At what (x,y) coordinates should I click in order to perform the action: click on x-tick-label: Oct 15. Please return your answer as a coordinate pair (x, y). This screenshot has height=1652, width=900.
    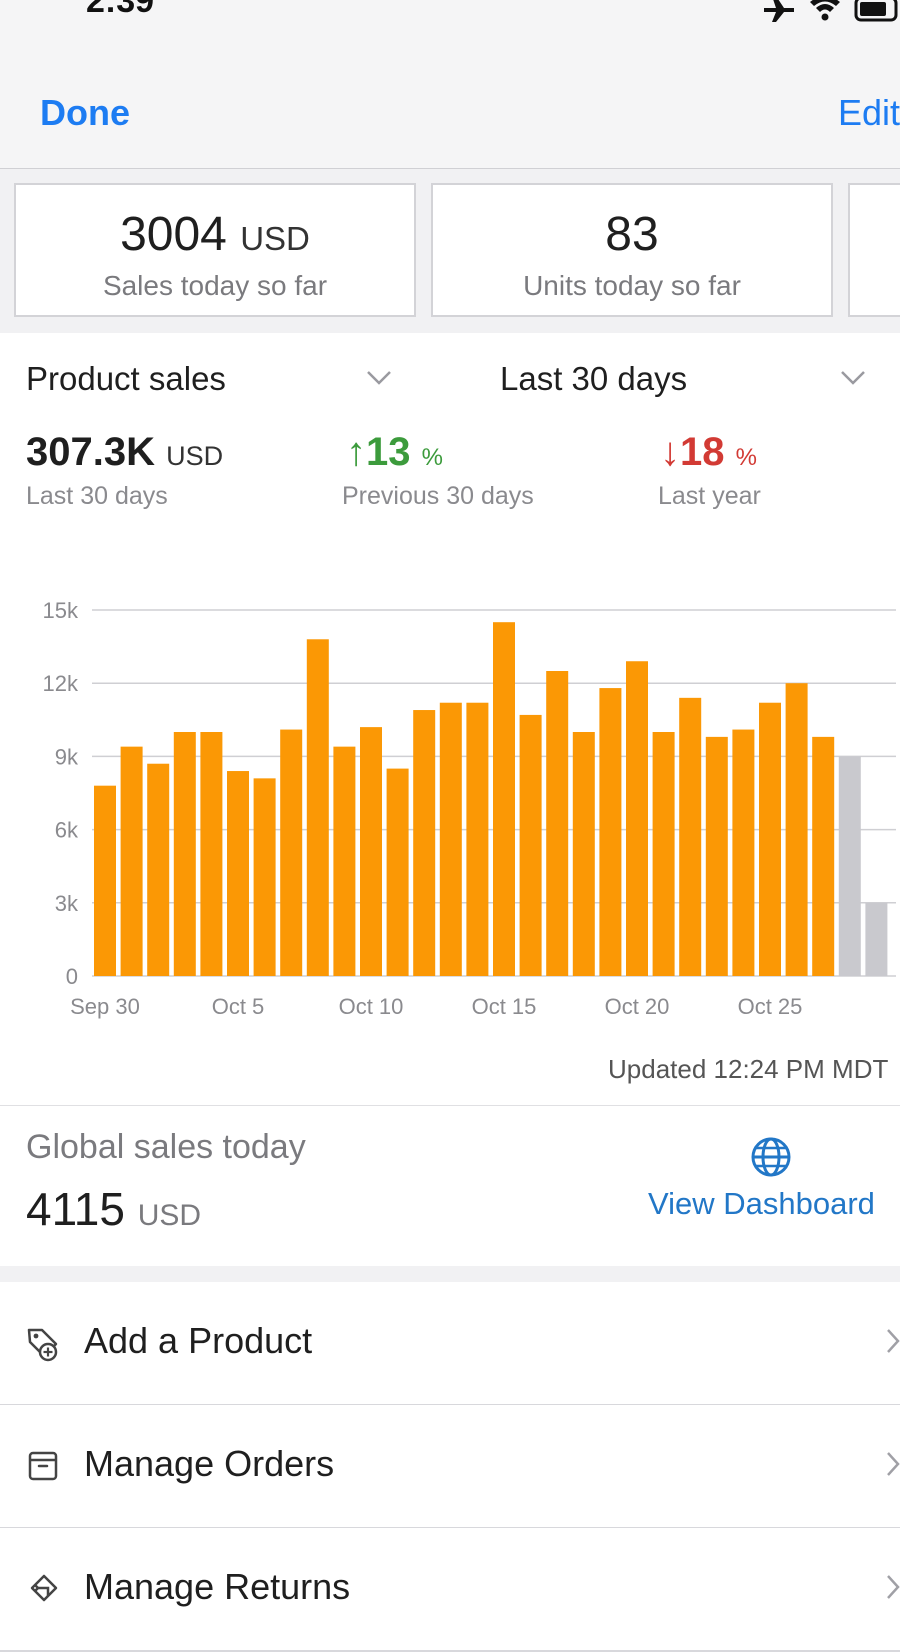
    Looking at the image, I should click on (504, 1006).